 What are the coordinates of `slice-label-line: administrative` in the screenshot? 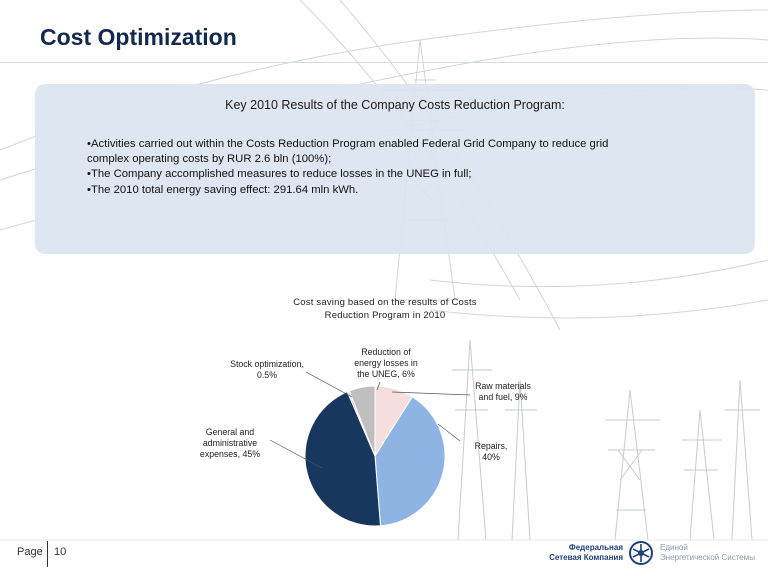 It's located at (230, 443).